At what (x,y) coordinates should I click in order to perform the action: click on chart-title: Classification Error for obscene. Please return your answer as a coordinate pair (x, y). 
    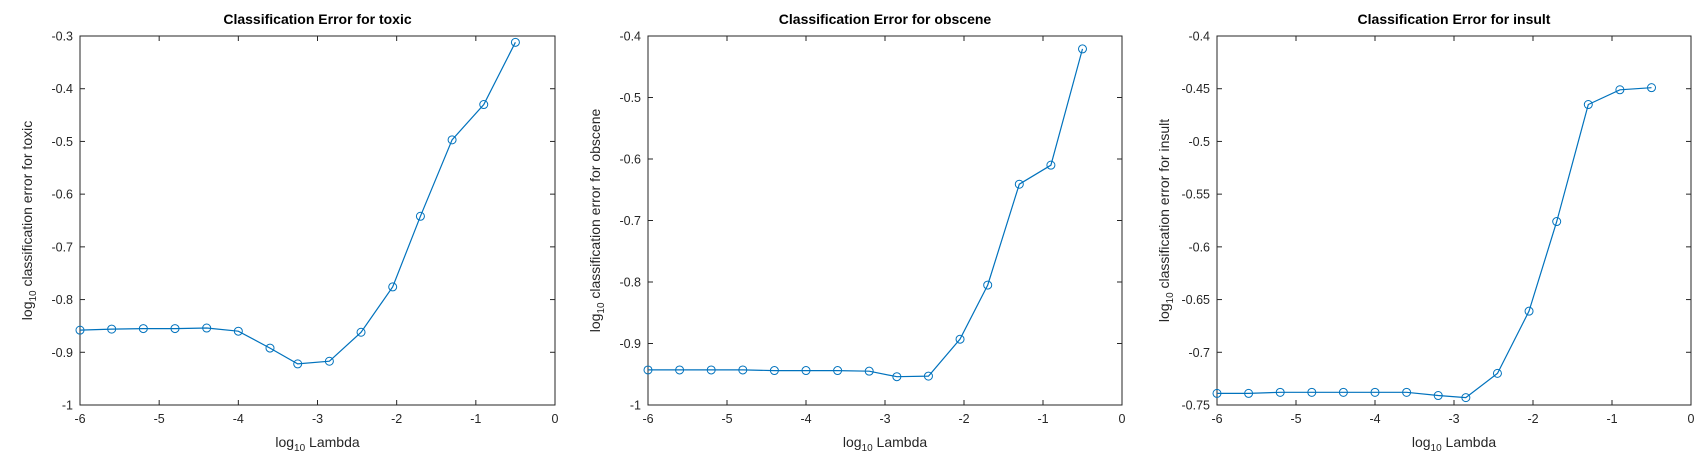
    Looking at the image, I should click on (885, 19).